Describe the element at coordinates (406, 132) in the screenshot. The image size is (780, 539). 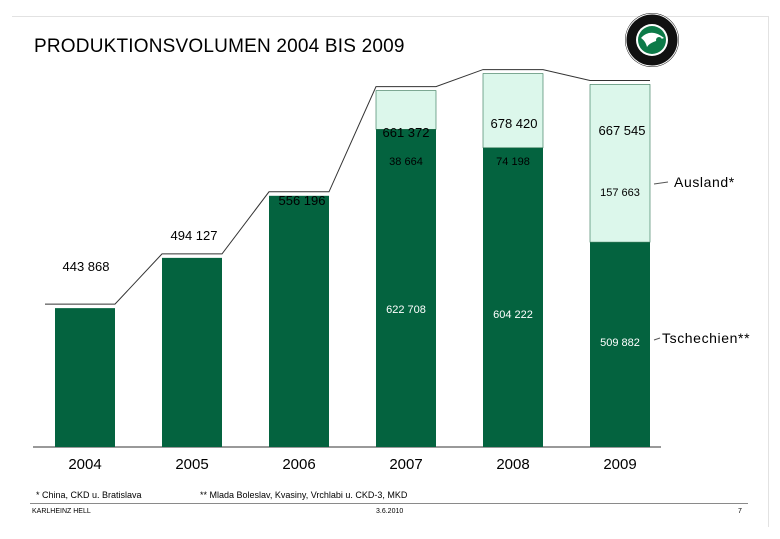
I see `total-label-2007: 661 372` at that location.